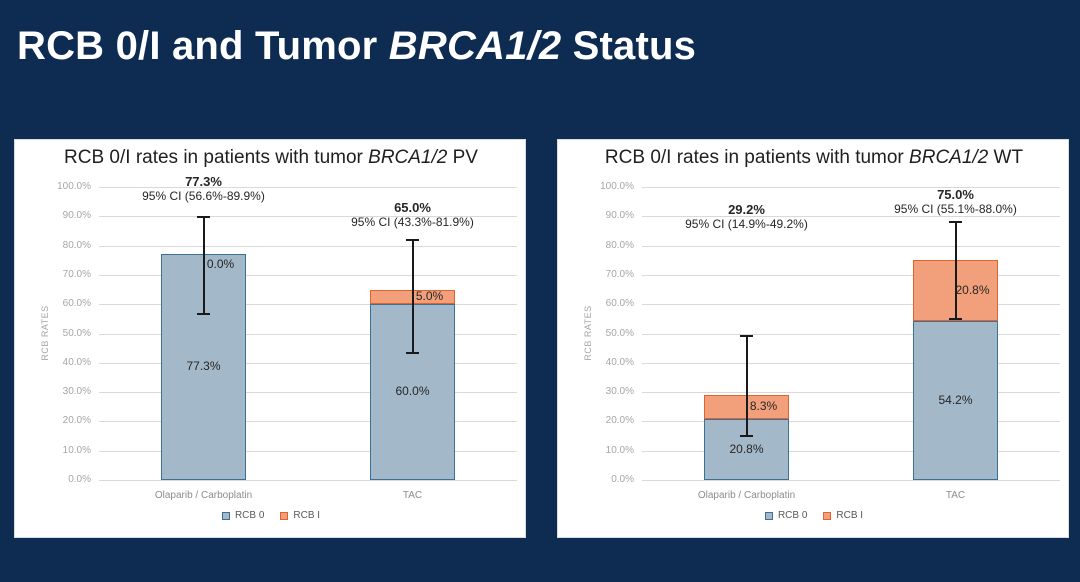 The image size is (1080, 582). What do you see at coordinates (746, 209) in the screenshot?
I see `annotation-total: 29.2%` at bounding box center [746, 209].